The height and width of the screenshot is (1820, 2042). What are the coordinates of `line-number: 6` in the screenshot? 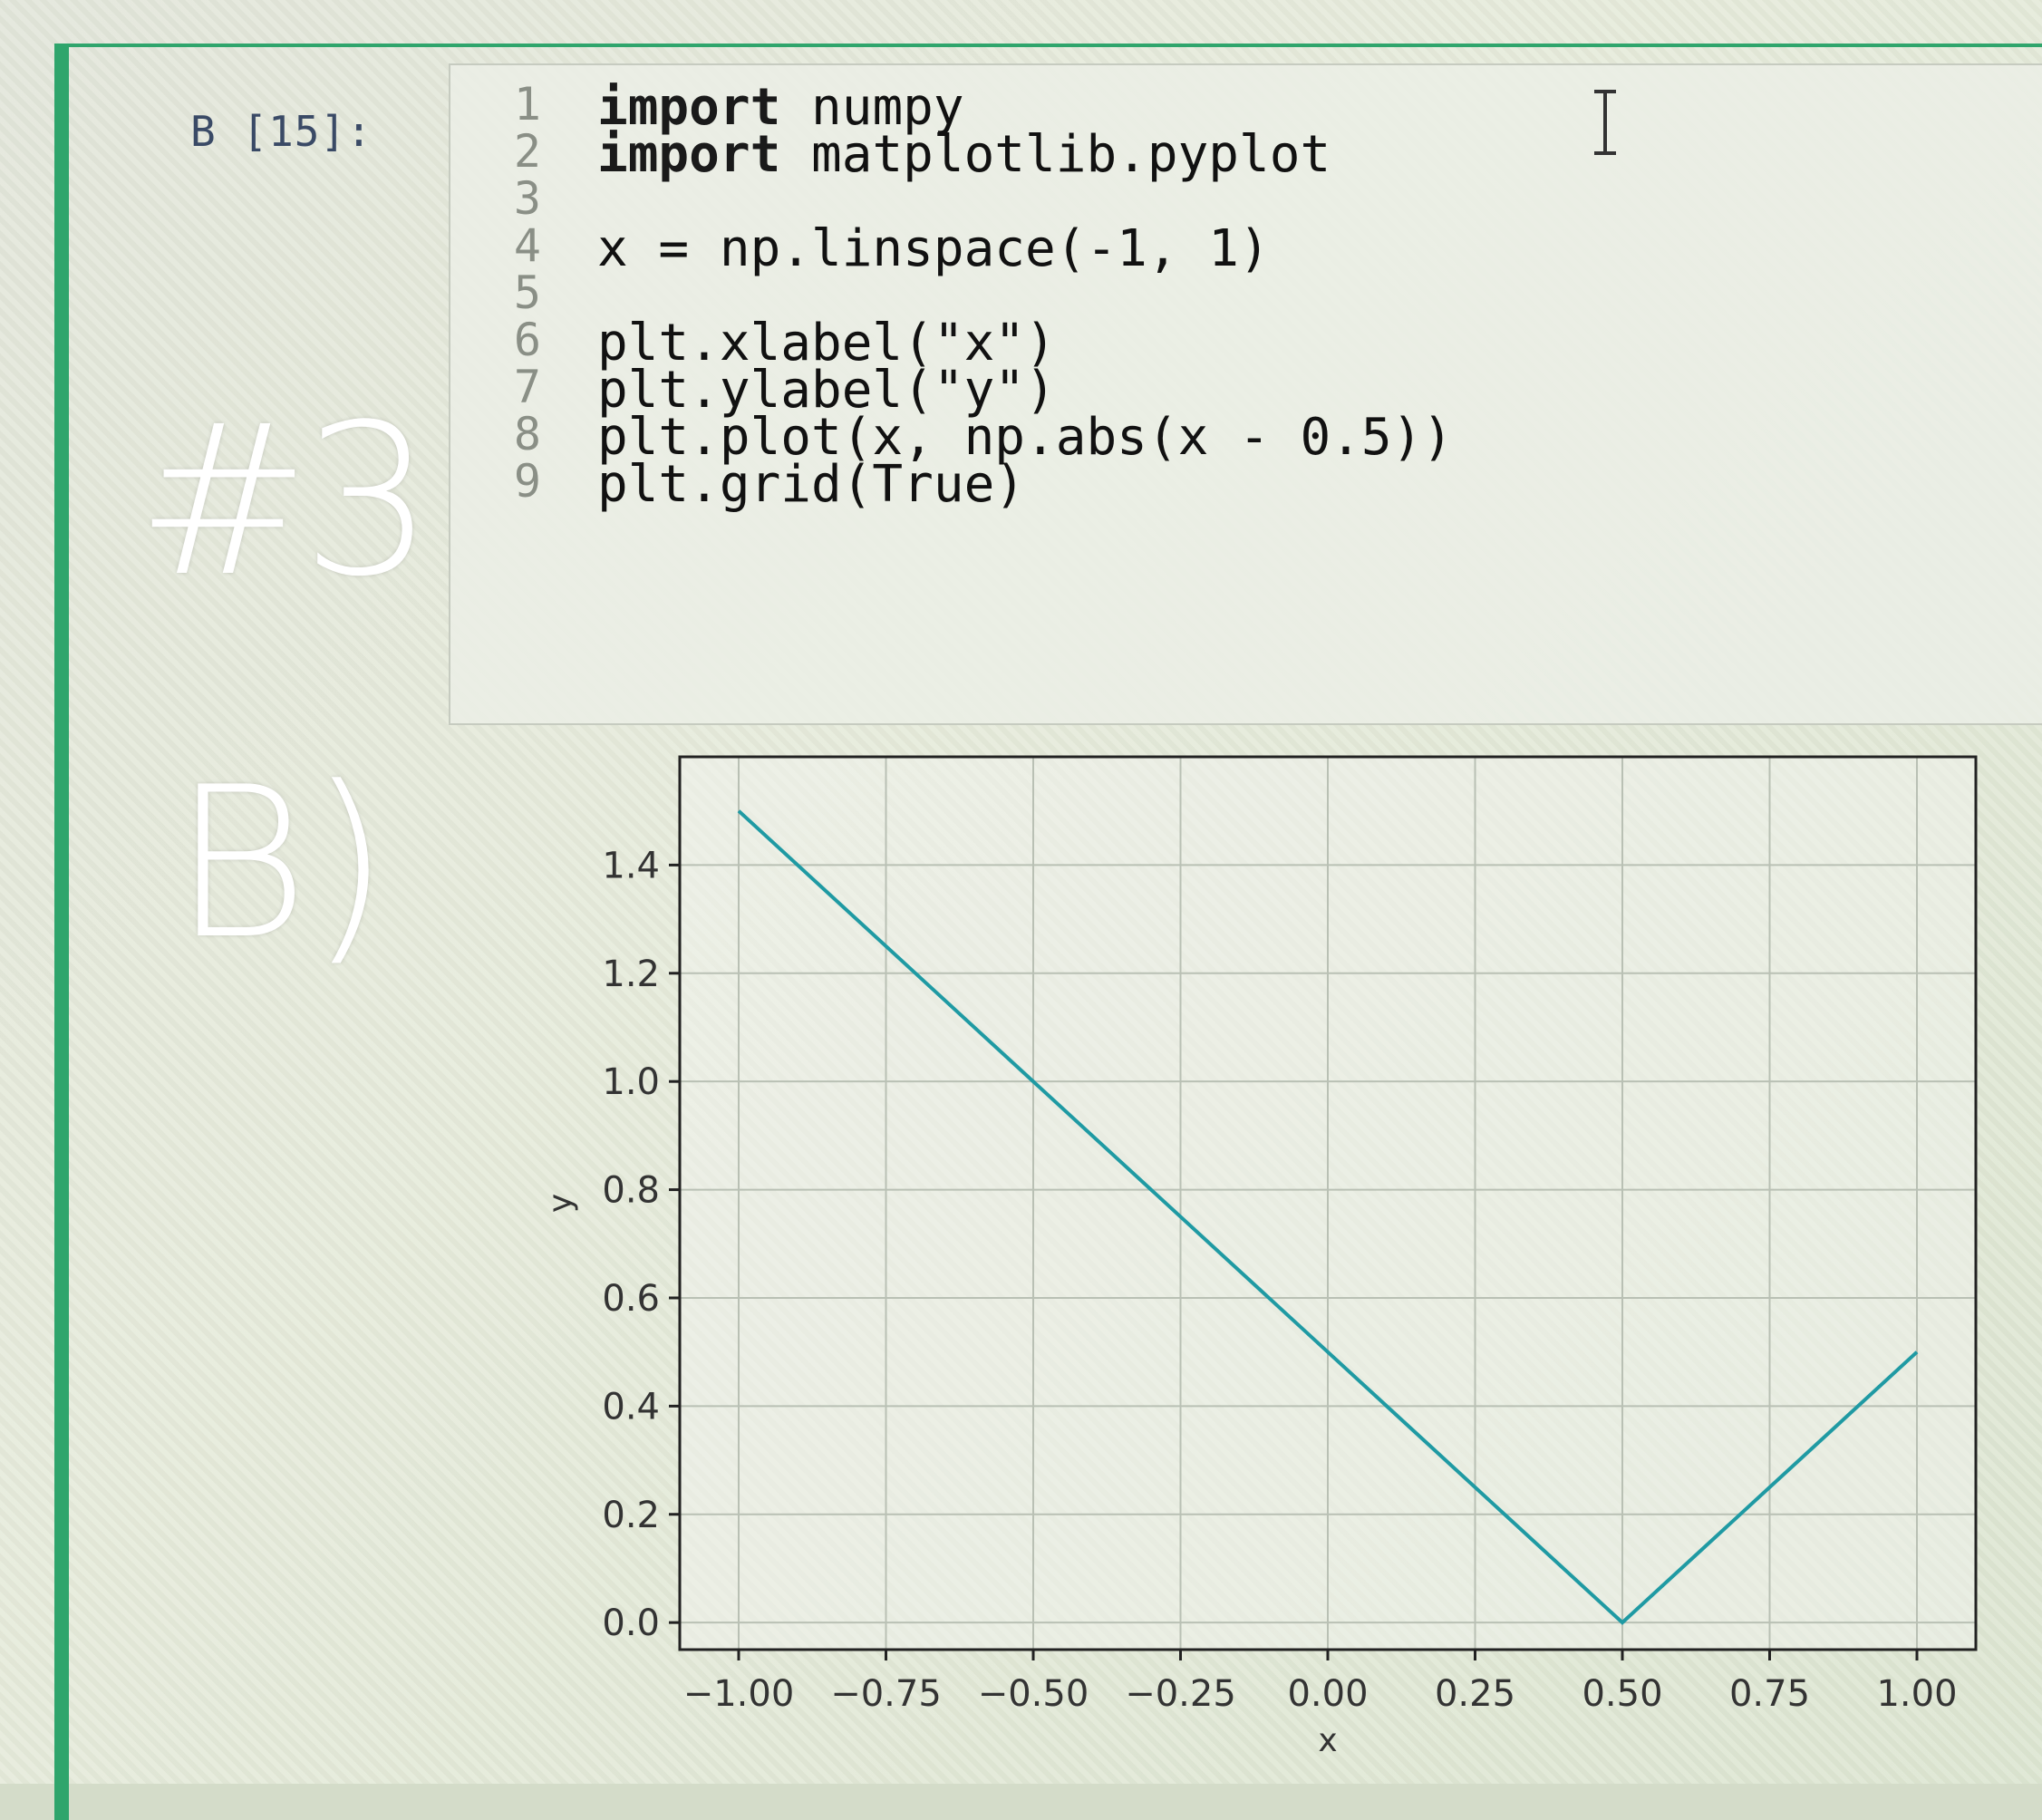 It's located at (527, 340).